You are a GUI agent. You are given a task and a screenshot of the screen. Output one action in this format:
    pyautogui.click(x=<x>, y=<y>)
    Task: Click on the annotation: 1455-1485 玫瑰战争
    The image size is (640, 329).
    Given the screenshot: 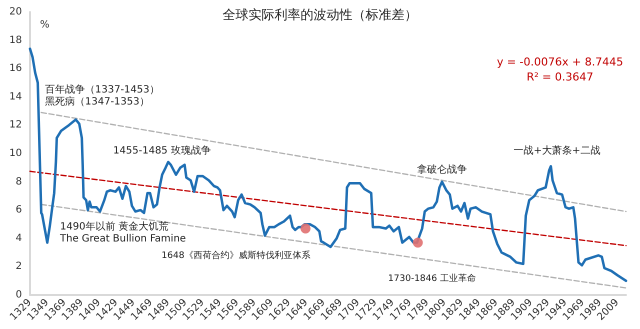 What is the action you would take?
    pyautogui.click(x=162, y=150)
    